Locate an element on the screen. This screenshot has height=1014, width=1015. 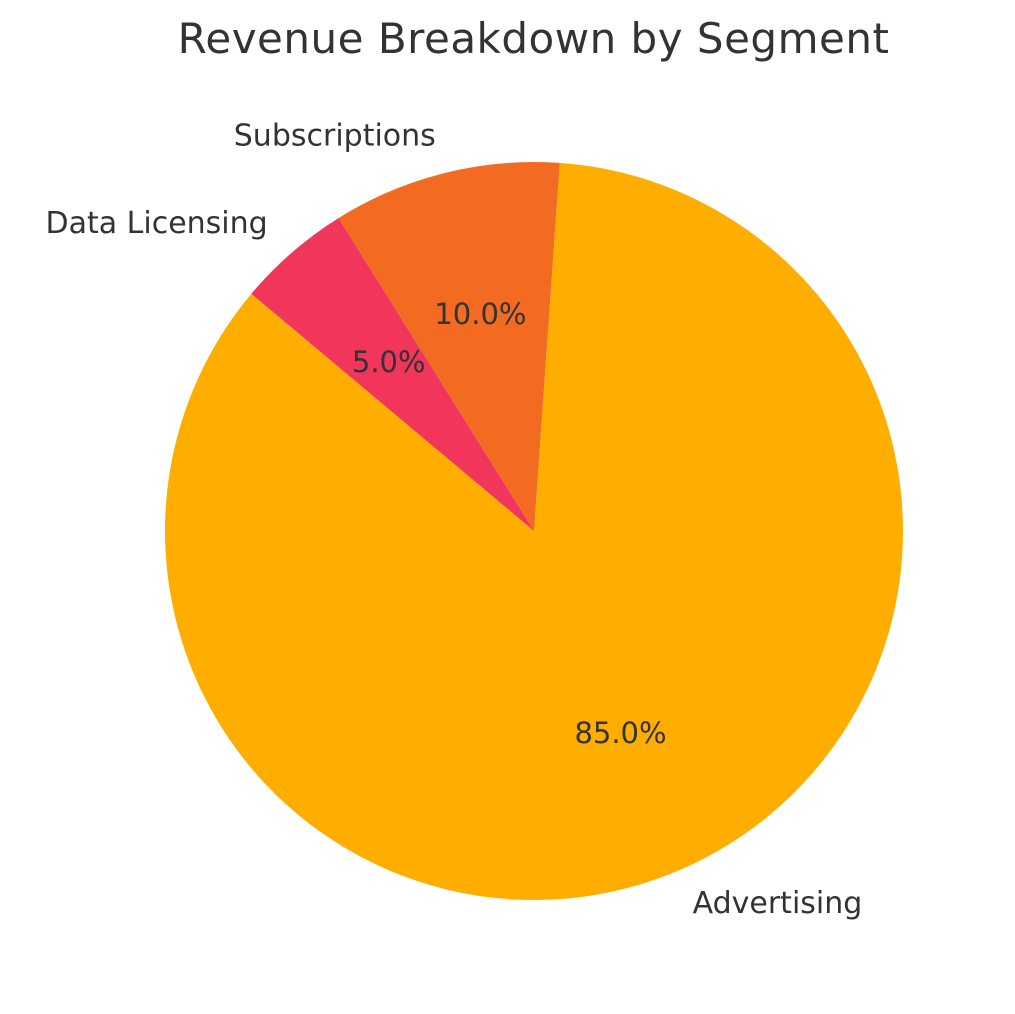
chart-title: Revenue Breakdown by Segment is located at coordinates (533, 38).